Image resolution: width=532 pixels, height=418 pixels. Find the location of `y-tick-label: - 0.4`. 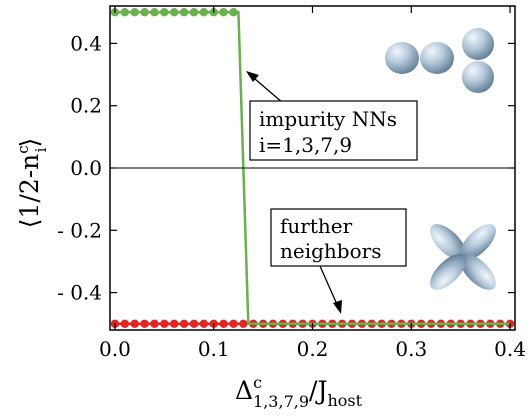

y-tick-label: - 0.4 is located at coordinates (79, 293).